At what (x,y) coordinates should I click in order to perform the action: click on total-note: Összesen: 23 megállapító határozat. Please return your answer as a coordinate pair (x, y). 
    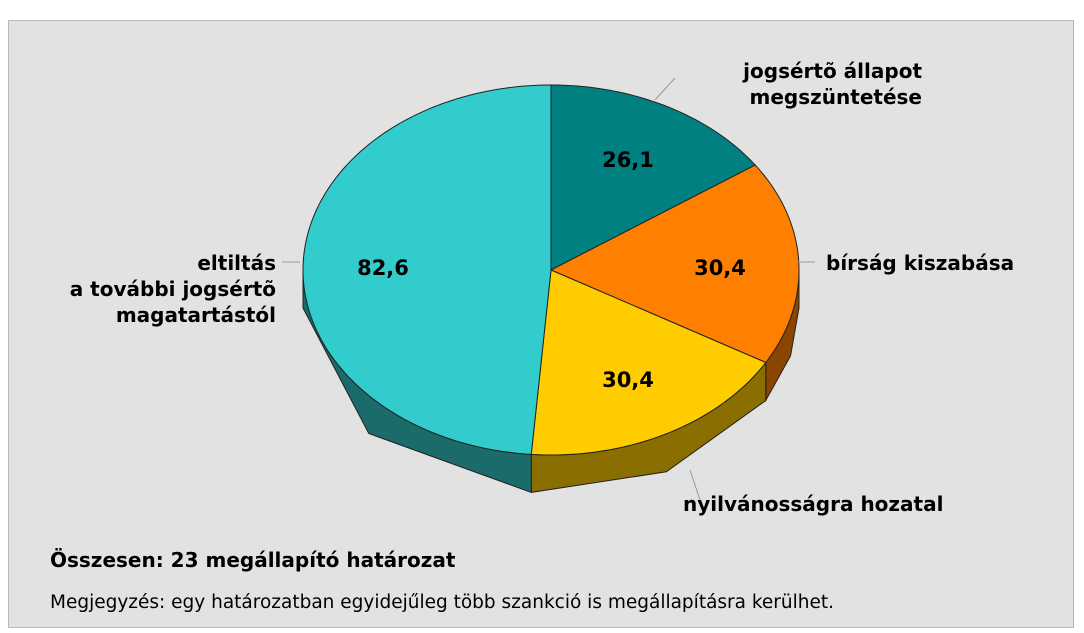
    Looking at the image, I should click on (253, 560).